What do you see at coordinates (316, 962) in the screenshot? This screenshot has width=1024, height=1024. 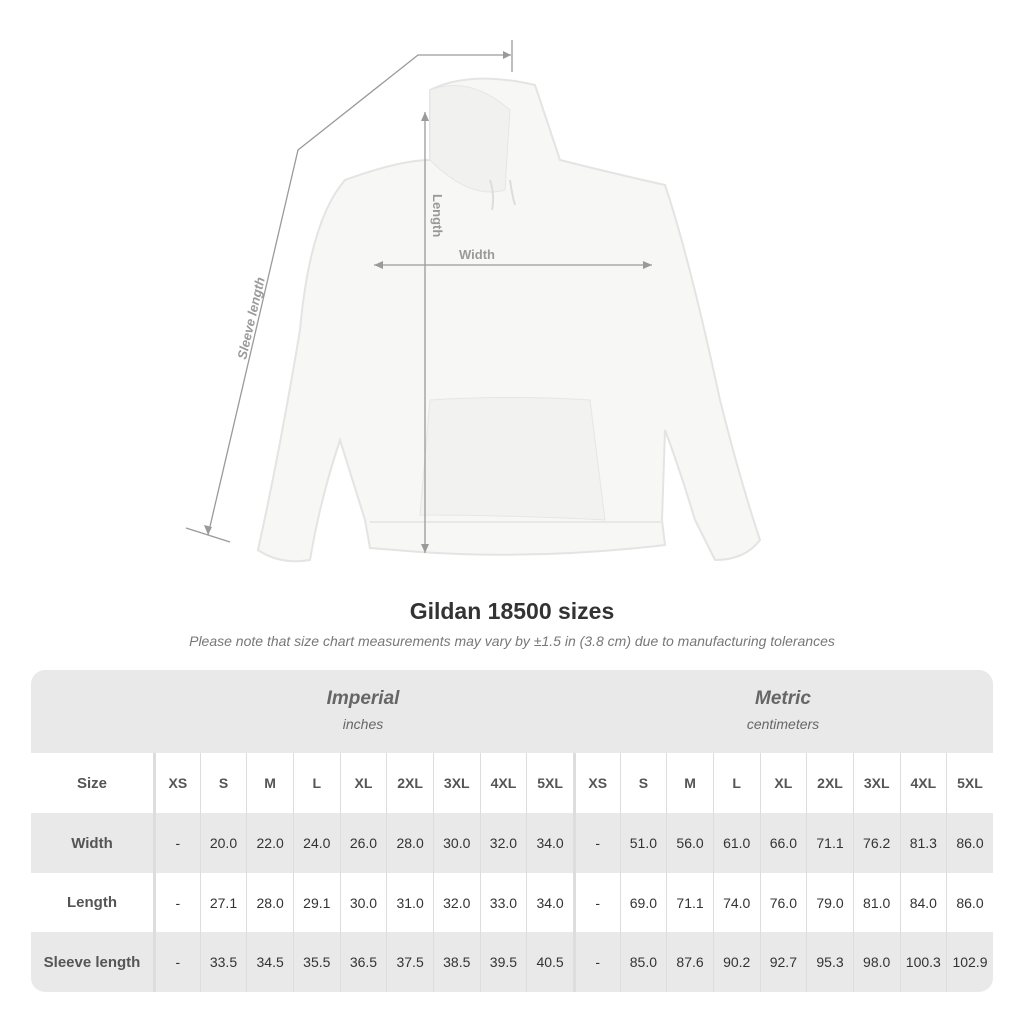 I see `imperial-value-cell: 35.5` at bounding box center [316, 962].